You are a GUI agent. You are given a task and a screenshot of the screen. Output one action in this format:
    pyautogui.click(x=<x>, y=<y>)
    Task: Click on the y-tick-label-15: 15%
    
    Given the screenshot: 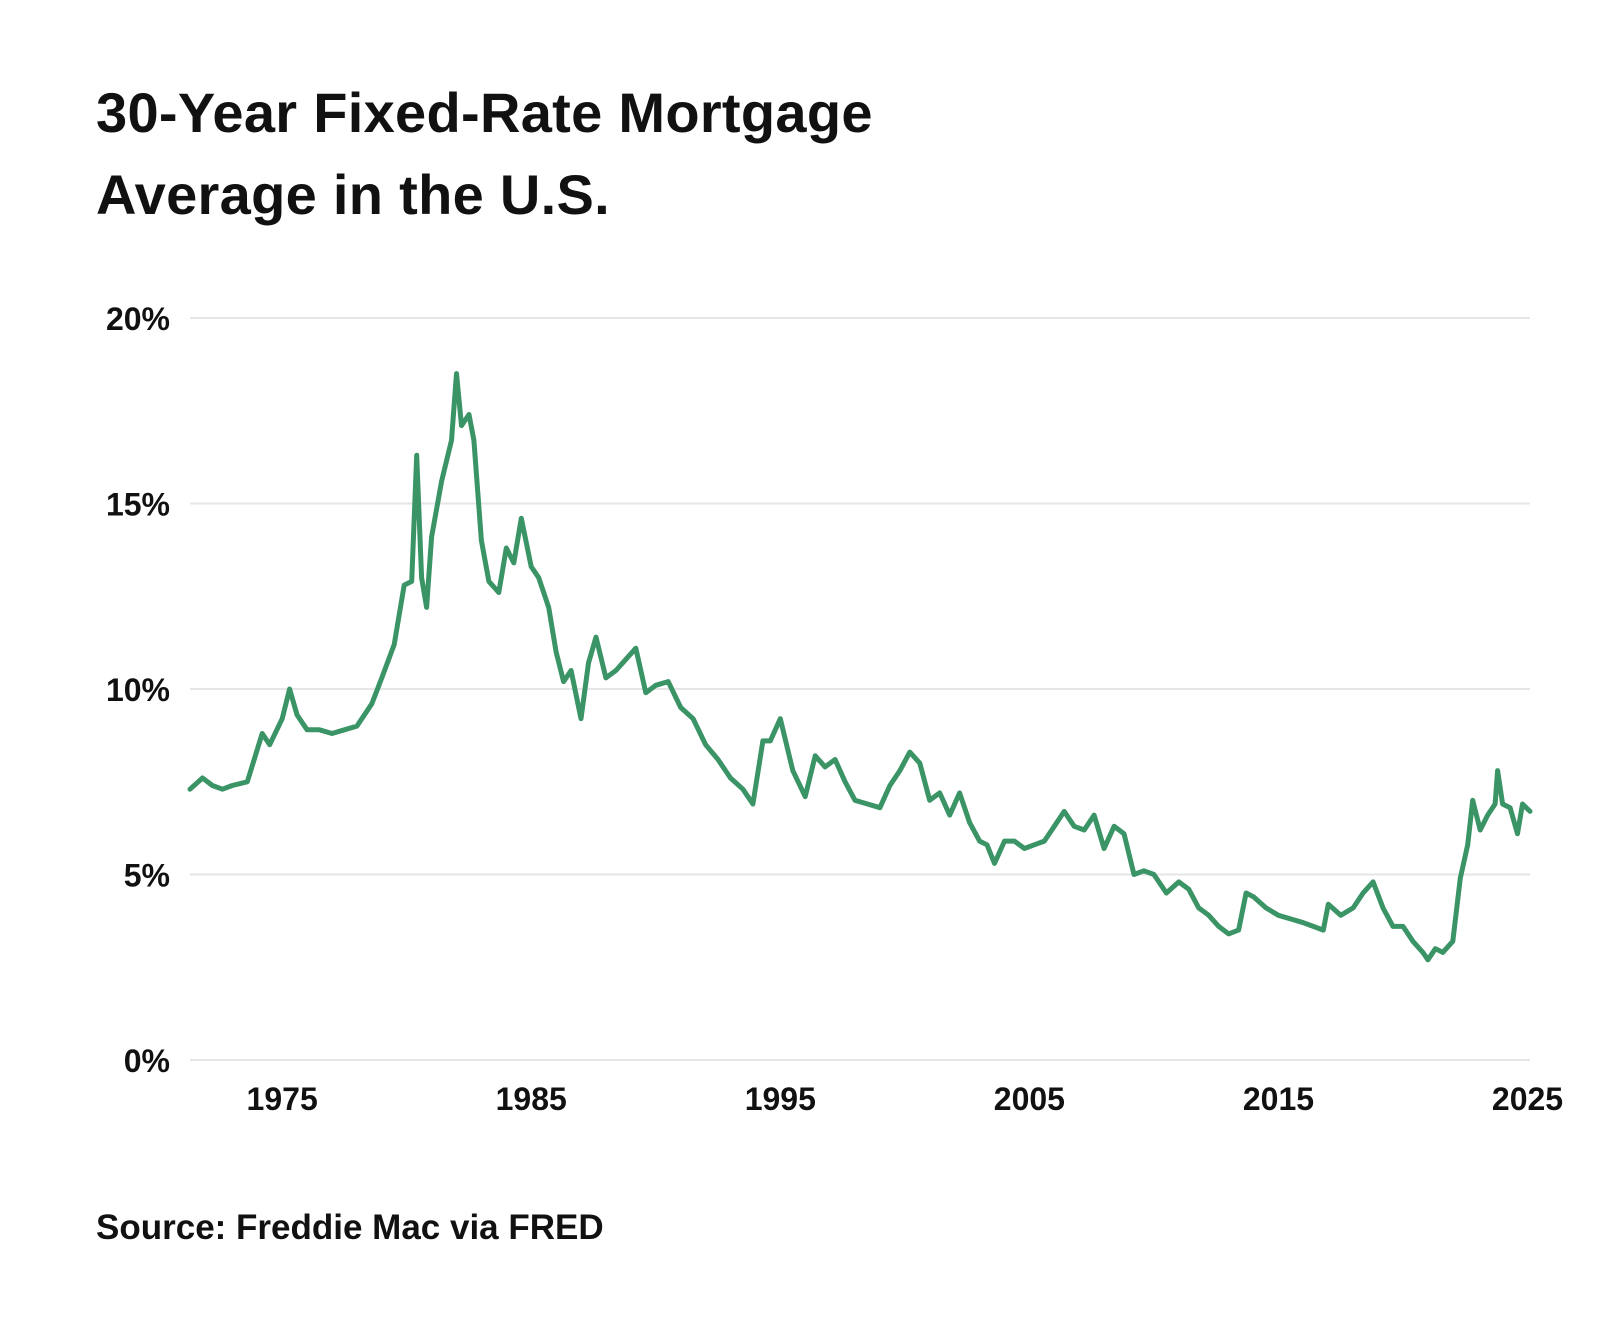 What is the action you would take?
    pyautogui.click(x=138, y=505)
    